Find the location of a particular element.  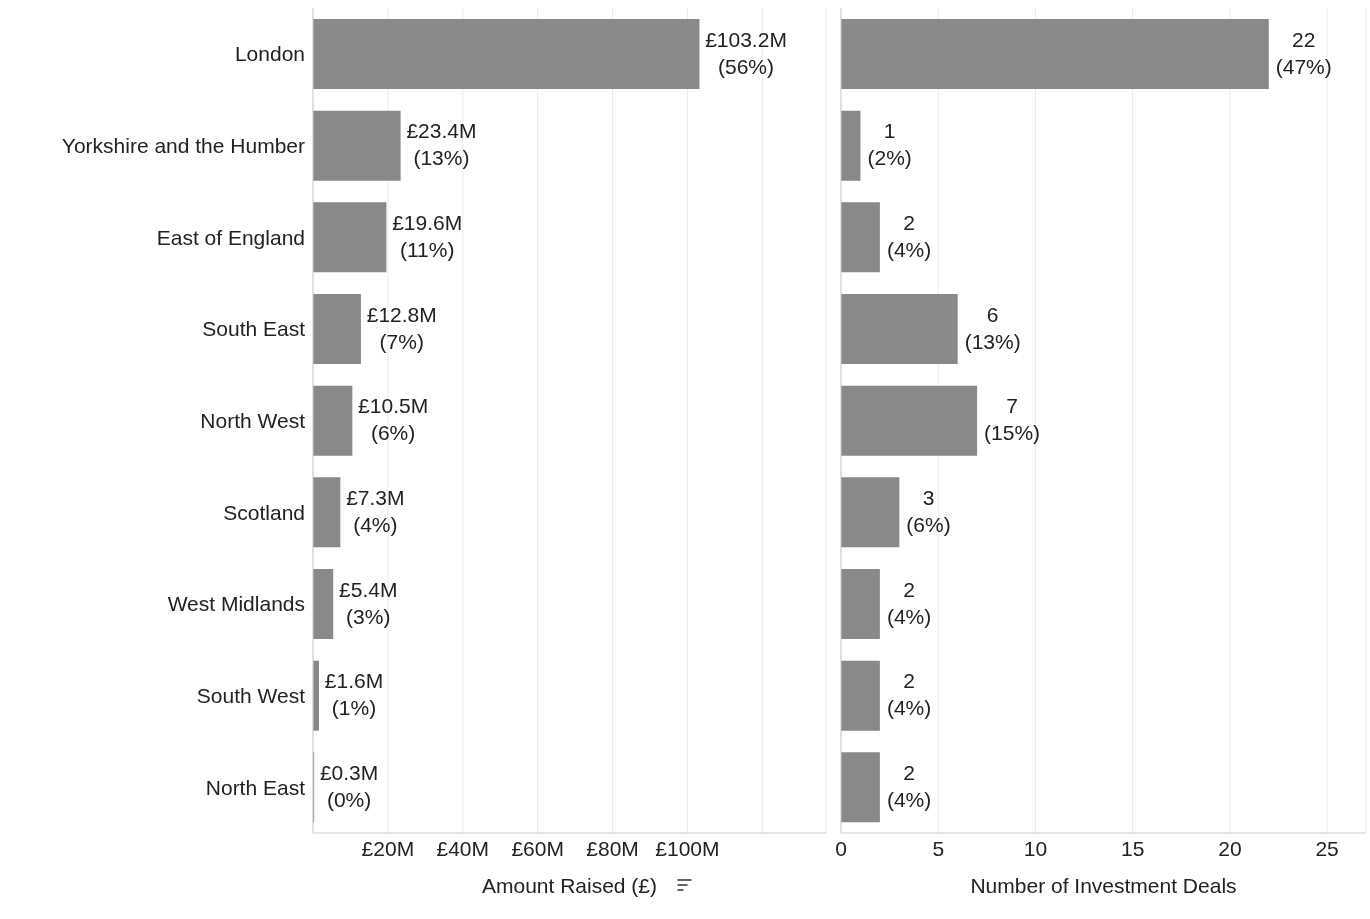

data-label: £0.3M (0%) is located at coordinates (349, 785).